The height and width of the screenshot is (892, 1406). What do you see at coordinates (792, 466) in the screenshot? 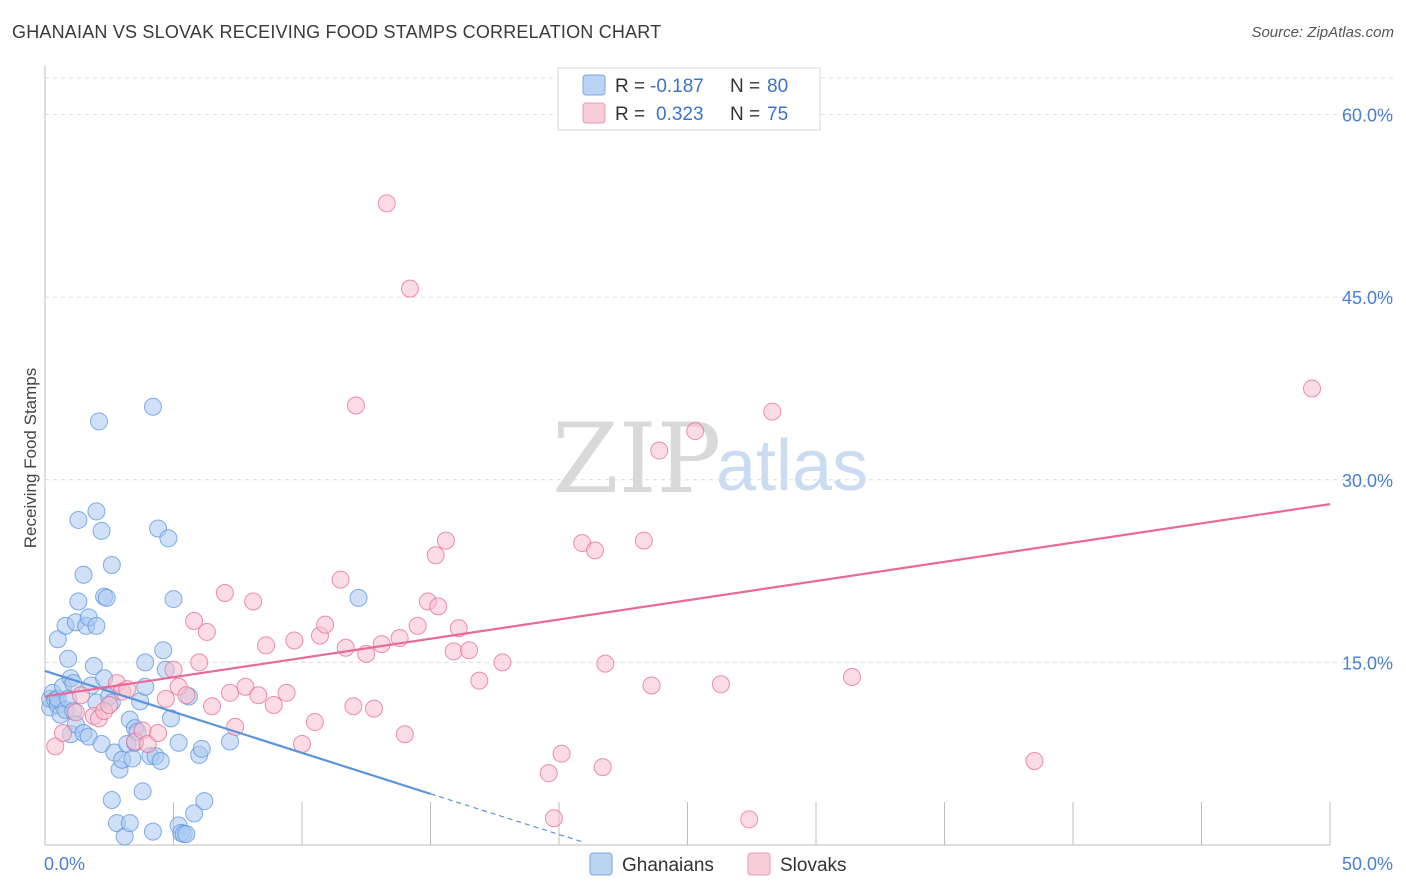
I see `watermark-atlas: atlas` at bounding box center [792, 466].